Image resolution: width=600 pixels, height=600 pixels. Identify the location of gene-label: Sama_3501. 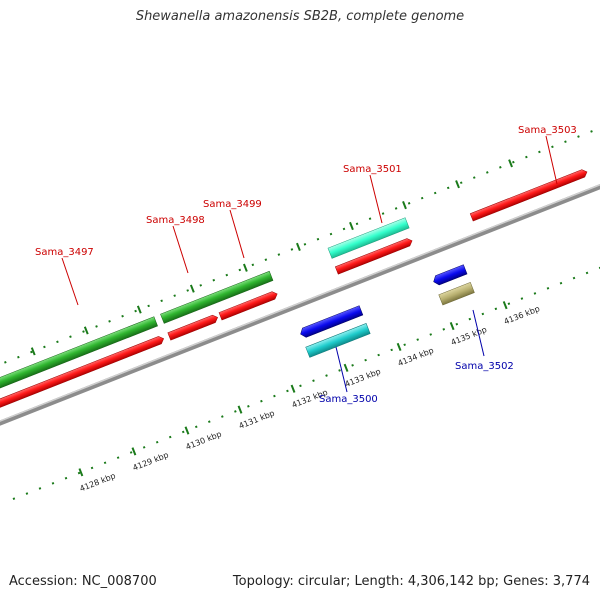
(372, 169).